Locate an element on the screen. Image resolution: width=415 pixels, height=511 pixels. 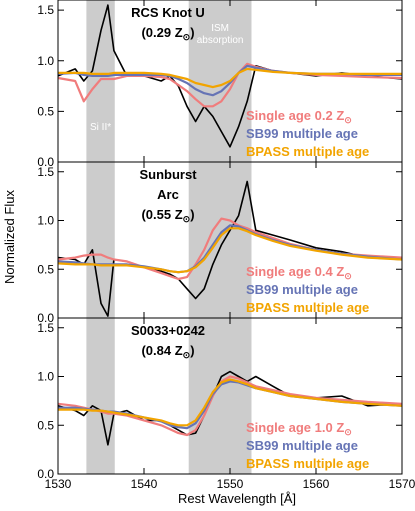
x-tick-label: 1550 is located at coordinates (230, 484).